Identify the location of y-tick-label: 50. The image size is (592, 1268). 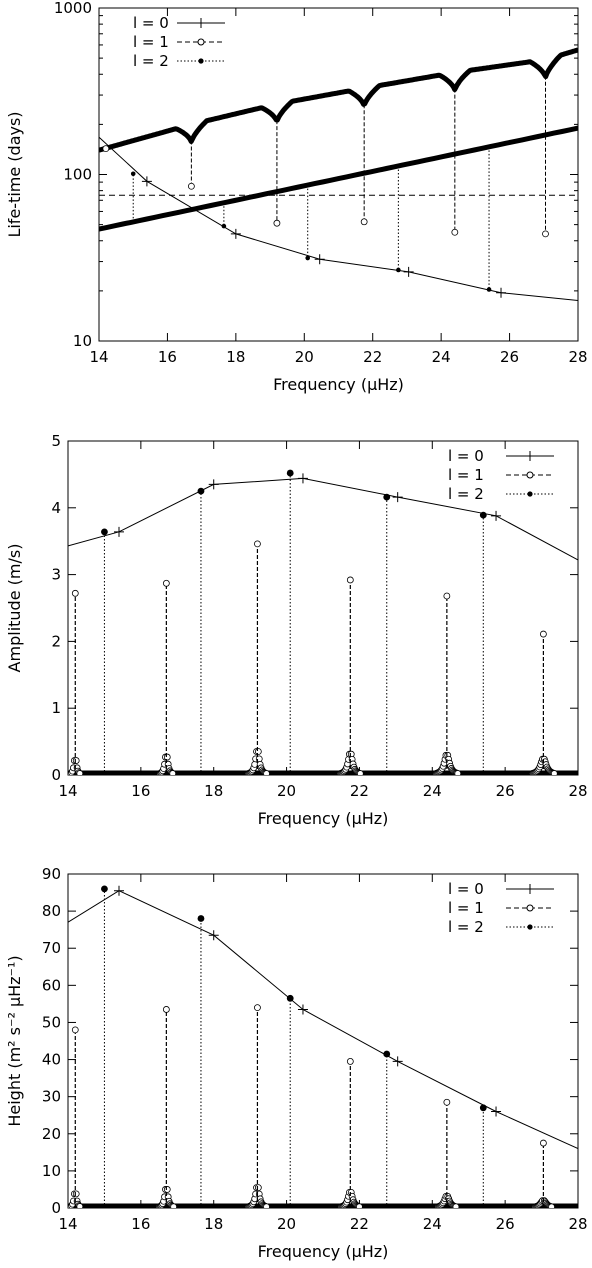
(51, 1022).